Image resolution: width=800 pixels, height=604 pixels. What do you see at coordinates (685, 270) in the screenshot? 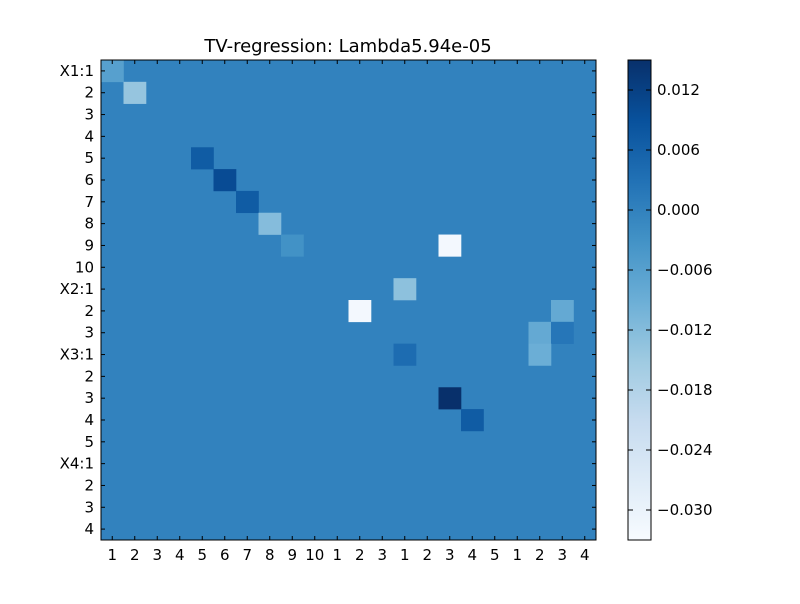
I see `colorbar-tick-label: −0.006` at bounding box center [685, 270].